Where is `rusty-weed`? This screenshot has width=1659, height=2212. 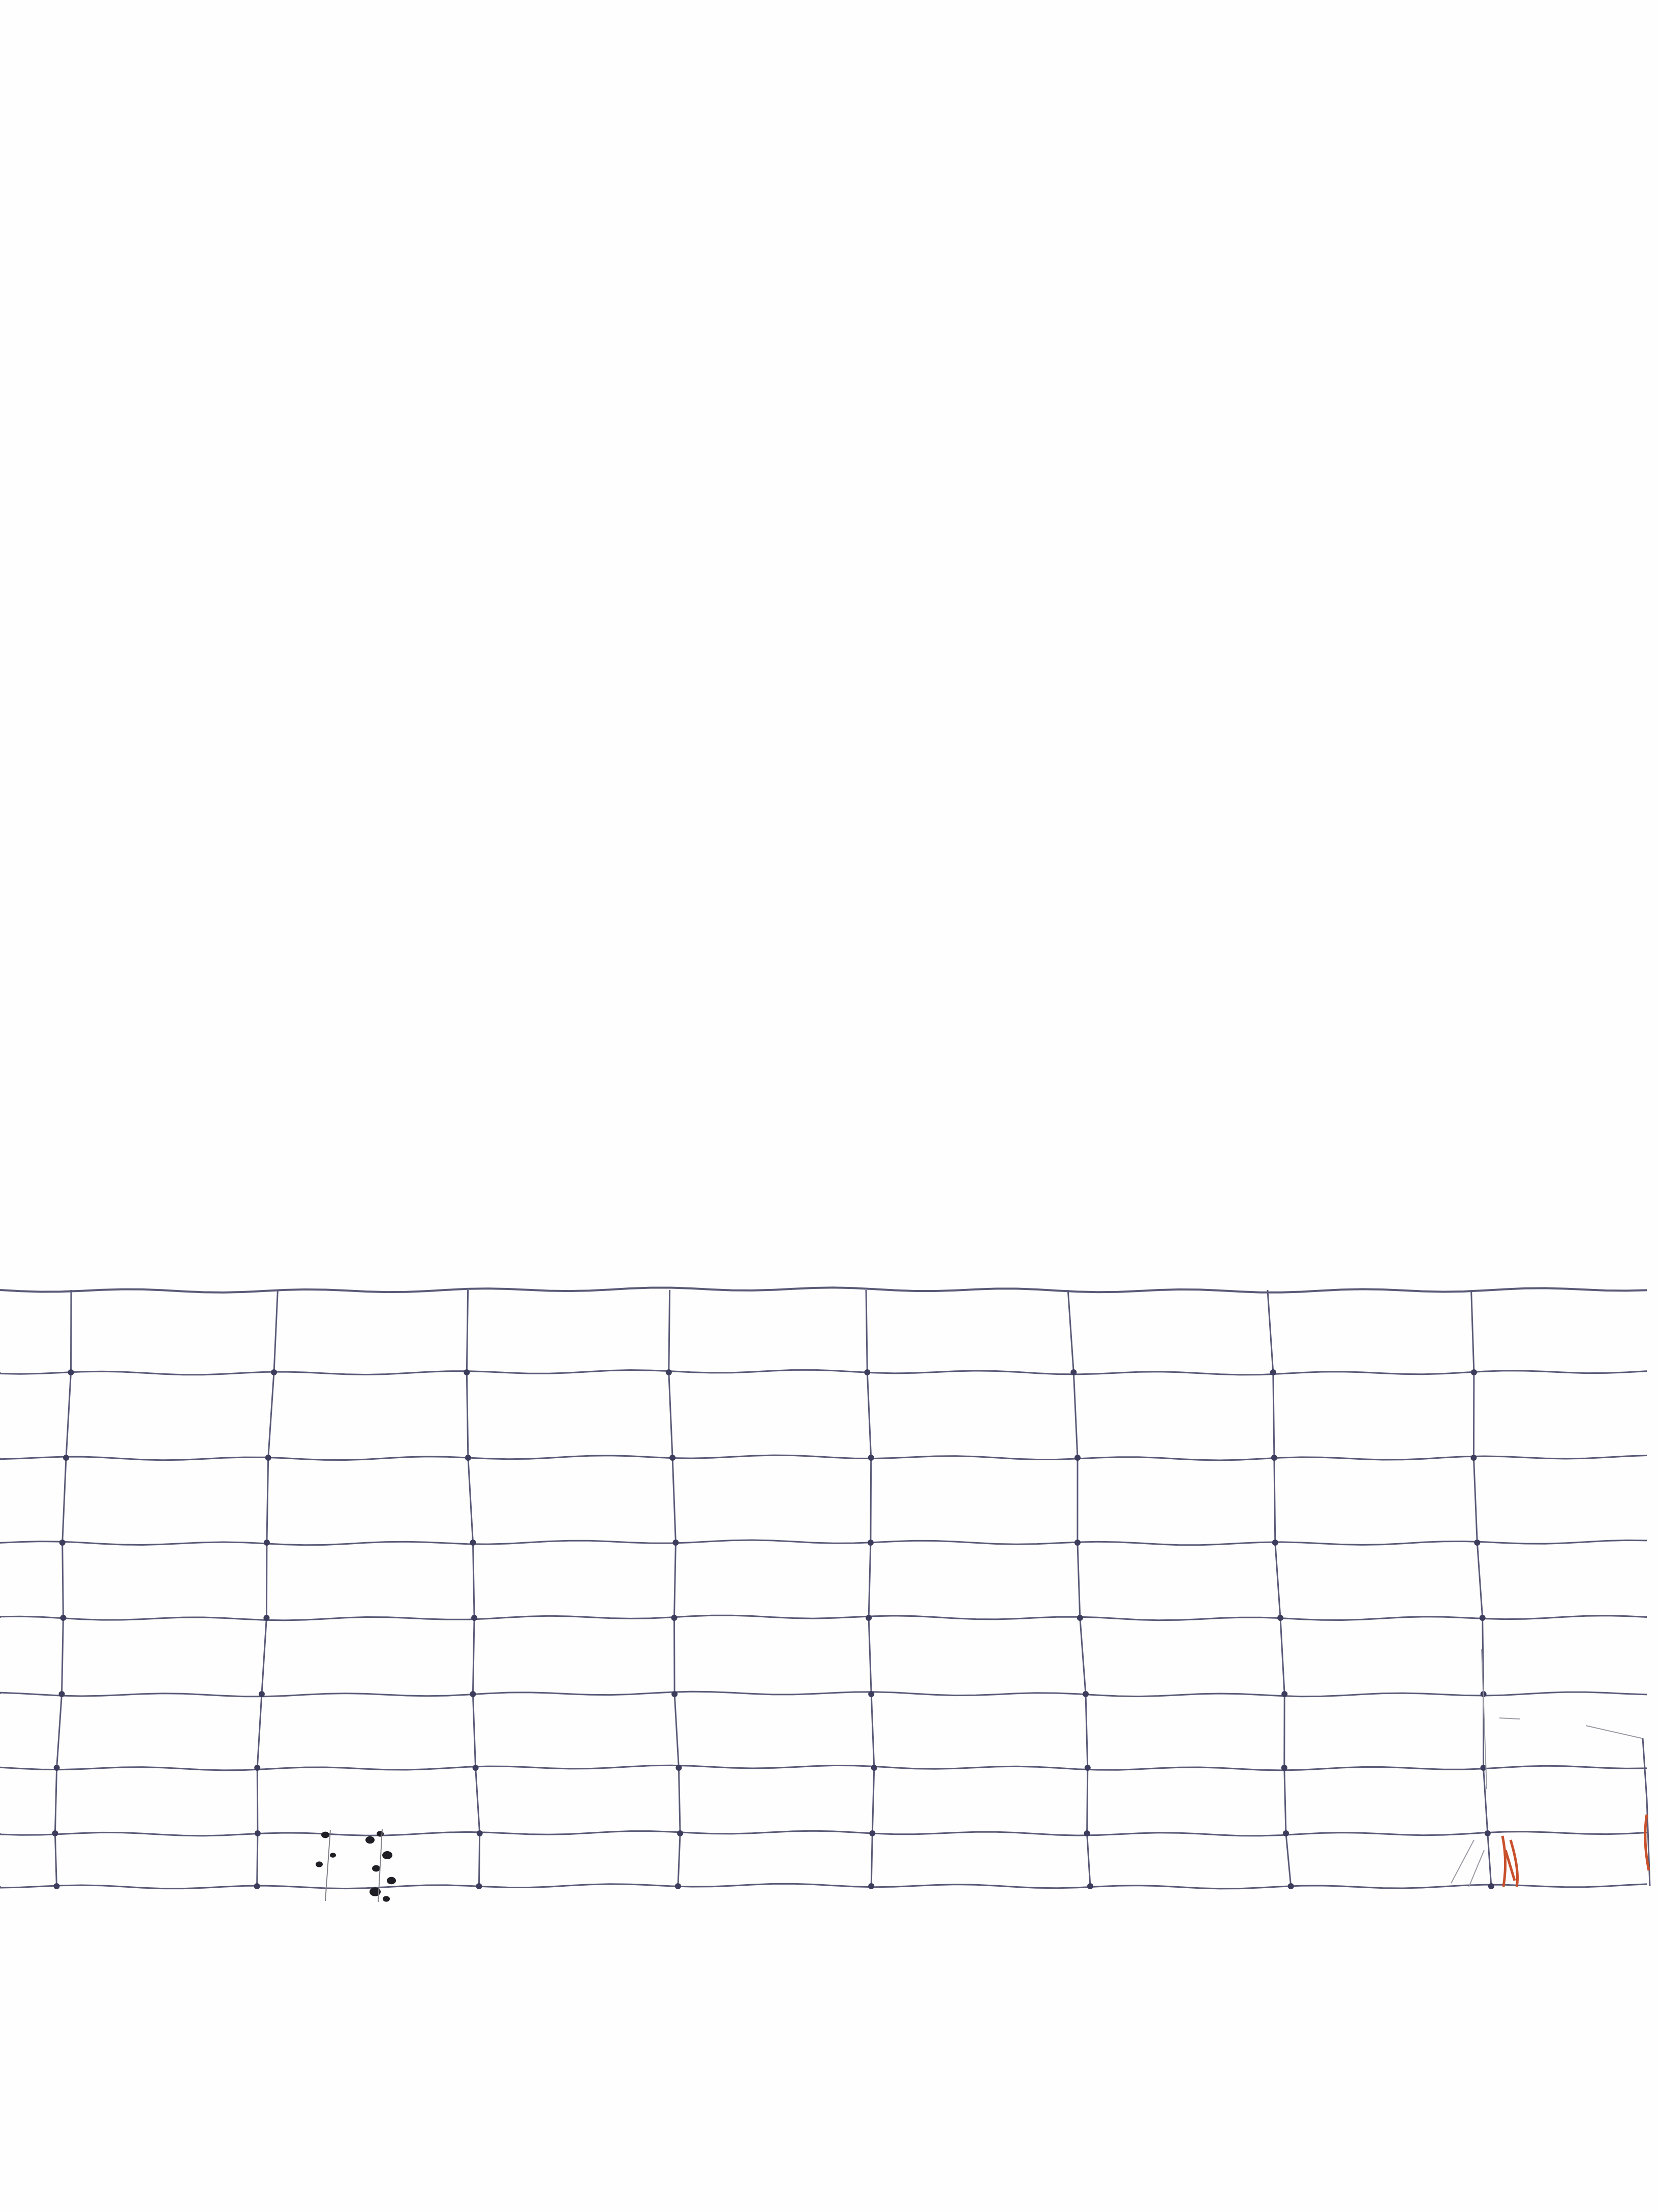 rusty-weed is located at coordinates (1647, 1842).